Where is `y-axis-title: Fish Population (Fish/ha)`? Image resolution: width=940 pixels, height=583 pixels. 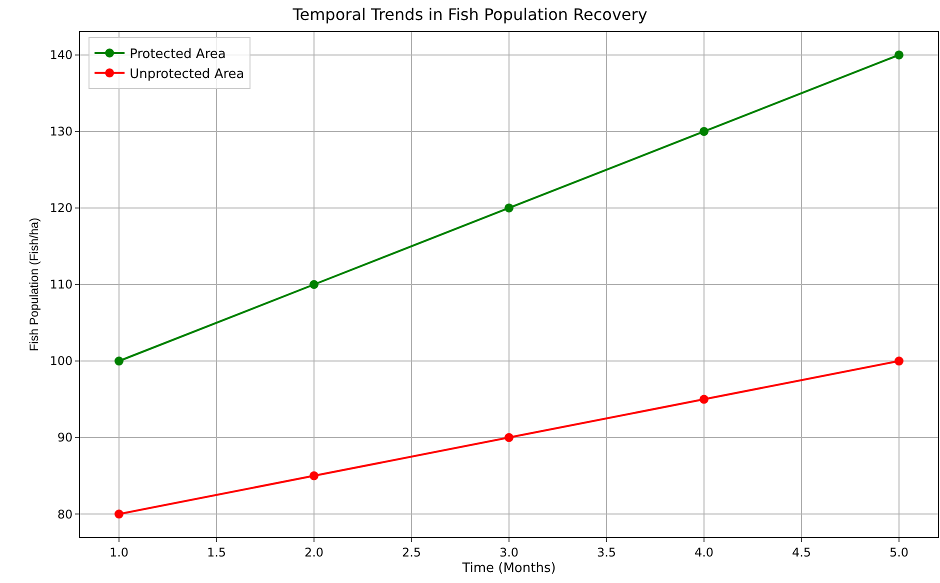 y-axis-title: Fish Population (Fish/ha) is located at coordinates (33, 285).